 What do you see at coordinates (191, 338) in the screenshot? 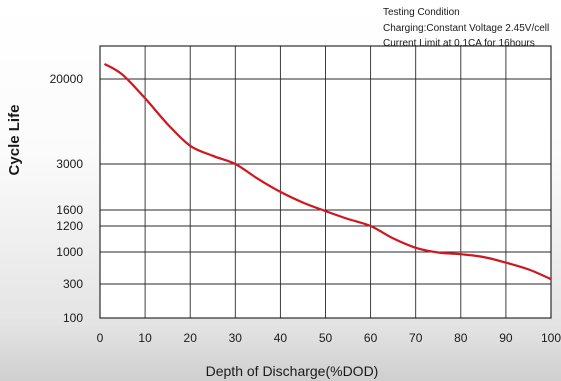
I see `x-tick-label: 20` at bounding box center [191, 338].